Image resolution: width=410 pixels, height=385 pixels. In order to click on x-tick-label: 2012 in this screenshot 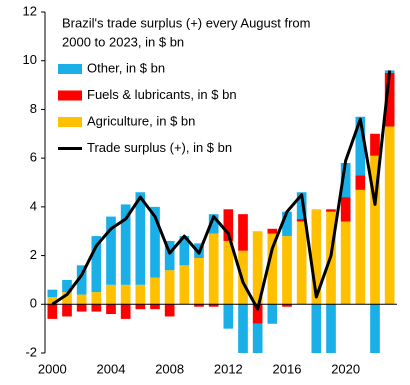, I will do `click(228, 368)`.